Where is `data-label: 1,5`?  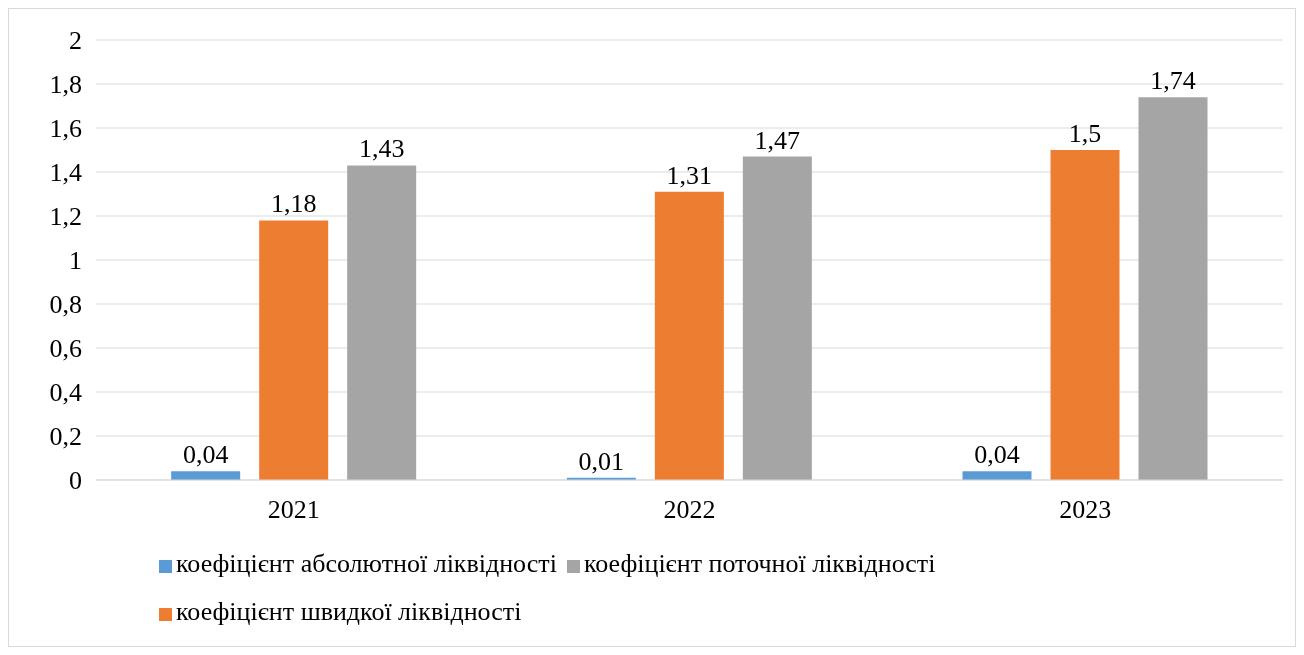
data-label: 1,5 is located at coordinates (1085, 133).